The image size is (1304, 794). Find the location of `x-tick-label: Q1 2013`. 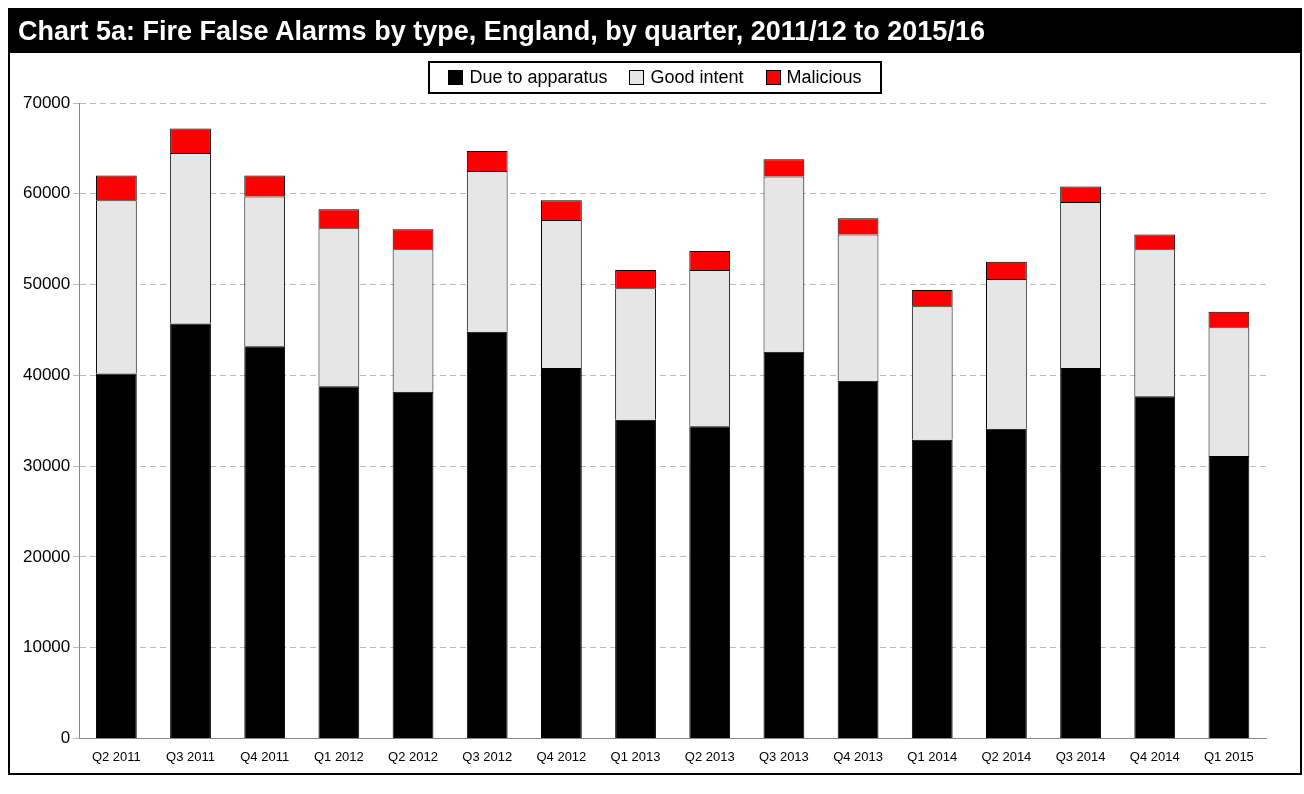

x-tick-label: Q1 2013 is located at coordinates (635, 756).